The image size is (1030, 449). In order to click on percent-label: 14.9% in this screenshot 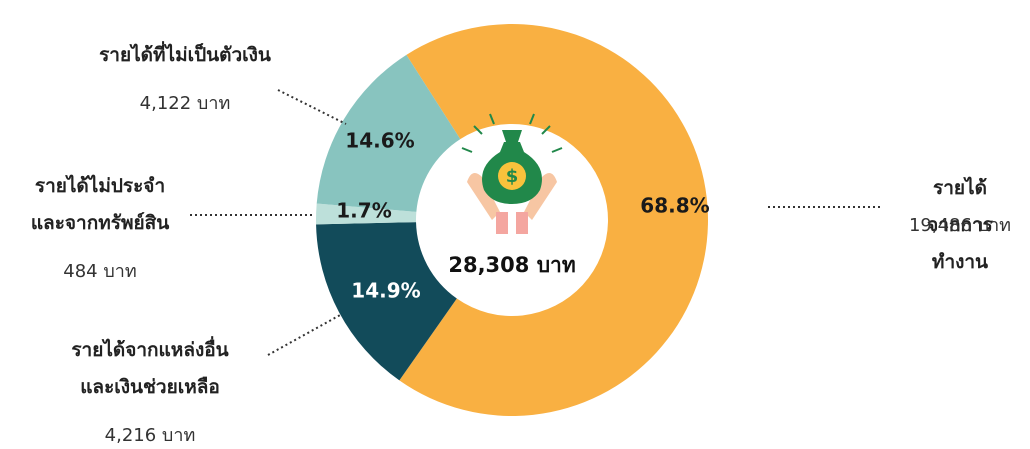, I will do `click(385, 291)`.